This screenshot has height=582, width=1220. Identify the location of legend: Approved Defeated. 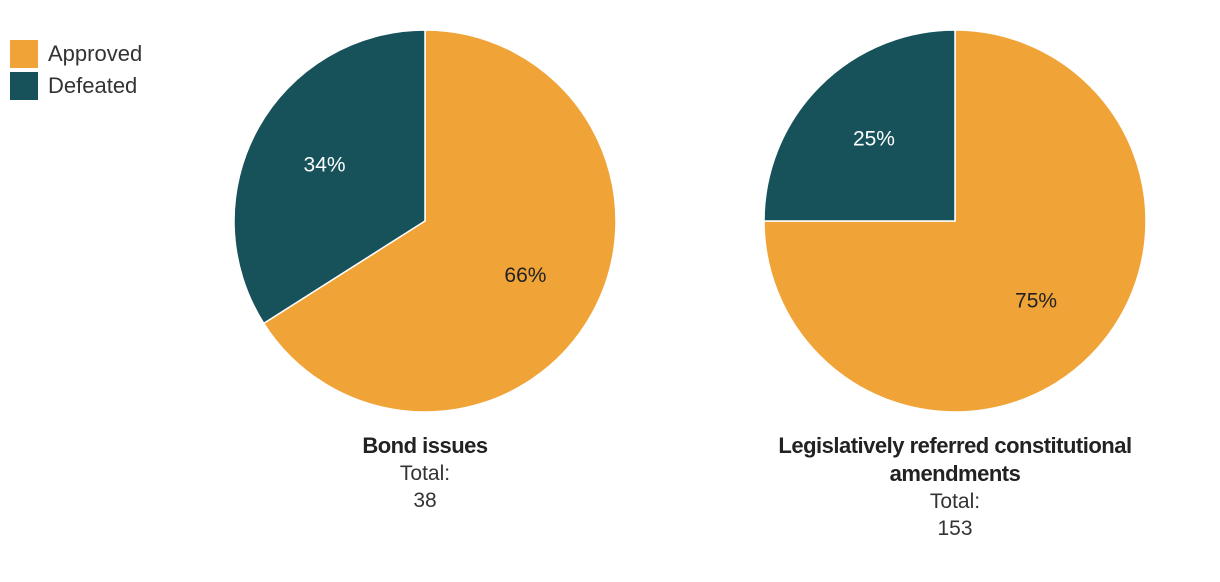
(76, 72).